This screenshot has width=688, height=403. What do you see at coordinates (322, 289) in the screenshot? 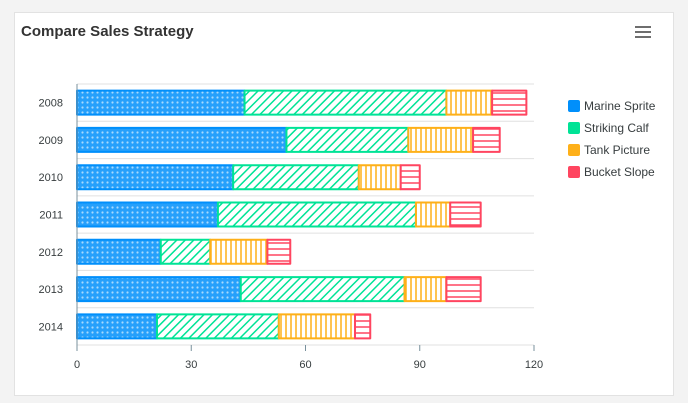
I see `bar-striking-calf-2013` at bounding box center [322, 289].